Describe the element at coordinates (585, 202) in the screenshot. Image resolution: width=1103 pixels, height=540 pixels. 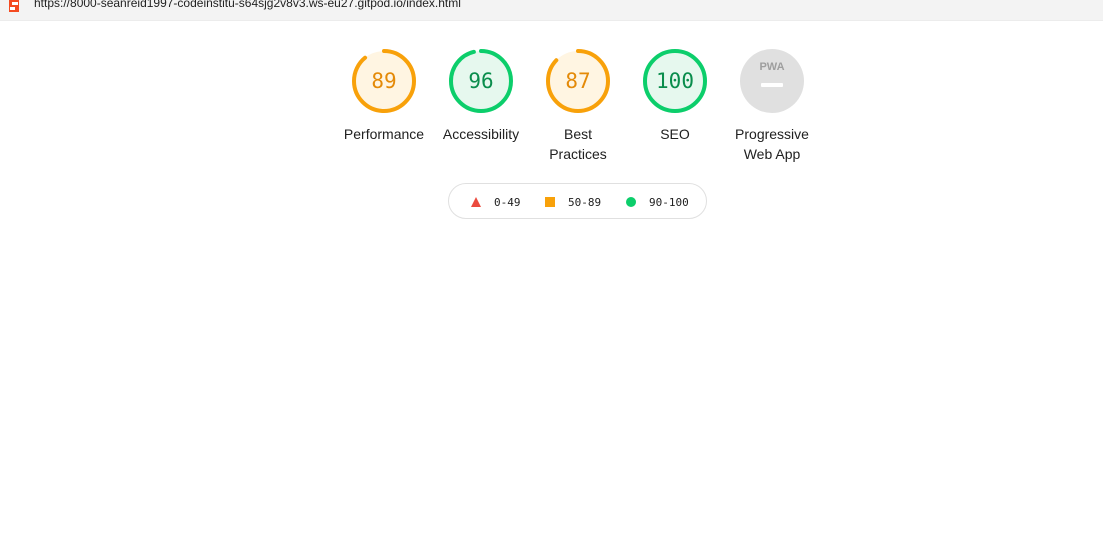
I see `legend-average-range: 50-89` at that location.